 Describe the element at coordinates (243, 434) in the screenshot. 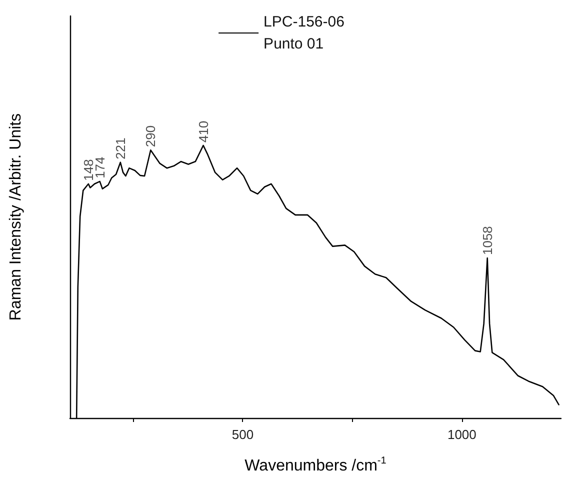

I see `x-tick-label: 500` at that location.